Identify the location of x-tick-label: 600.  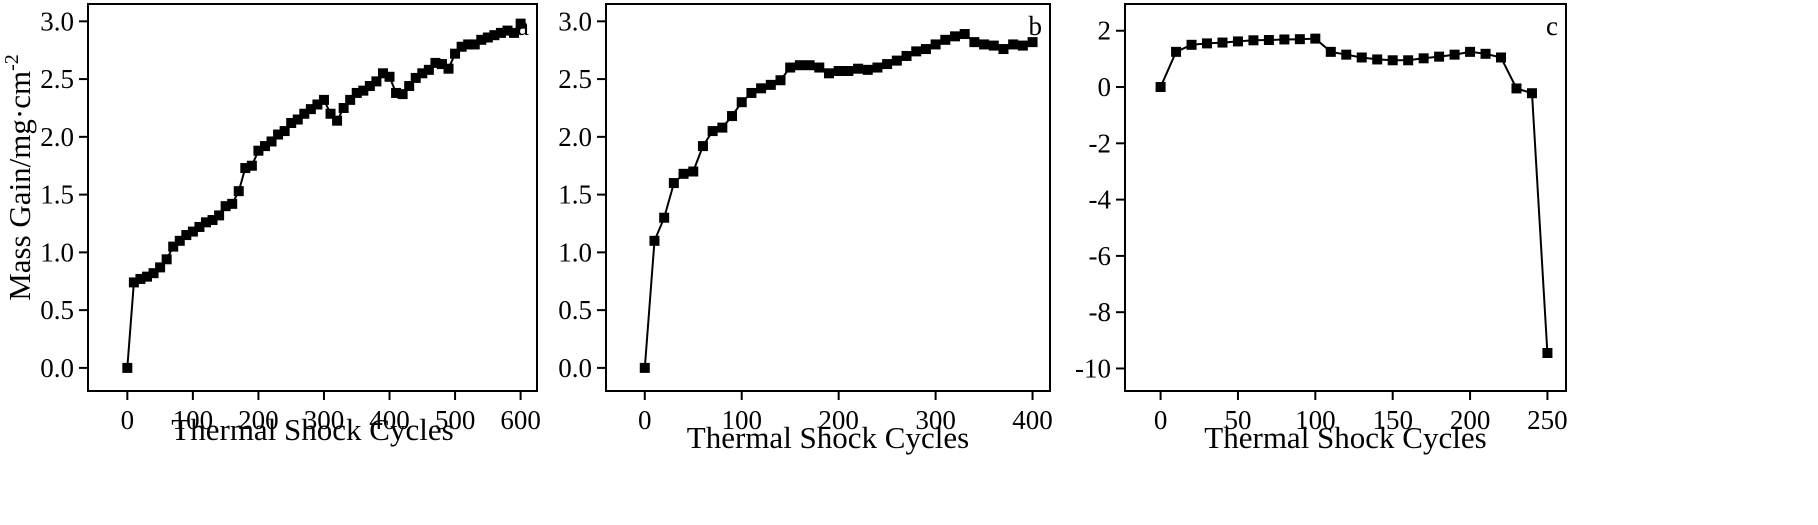
(520, 420).